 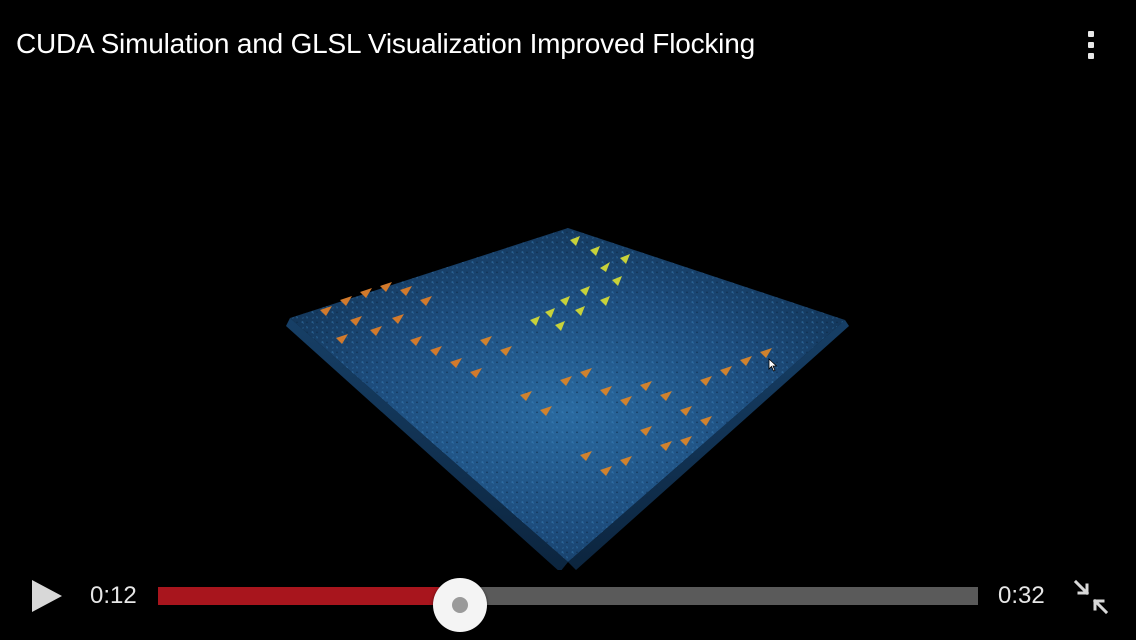 What do you see at coordinates (309, 596) in the screenshot?
I see `seek-bar-played` at bounding box center [309, 596].